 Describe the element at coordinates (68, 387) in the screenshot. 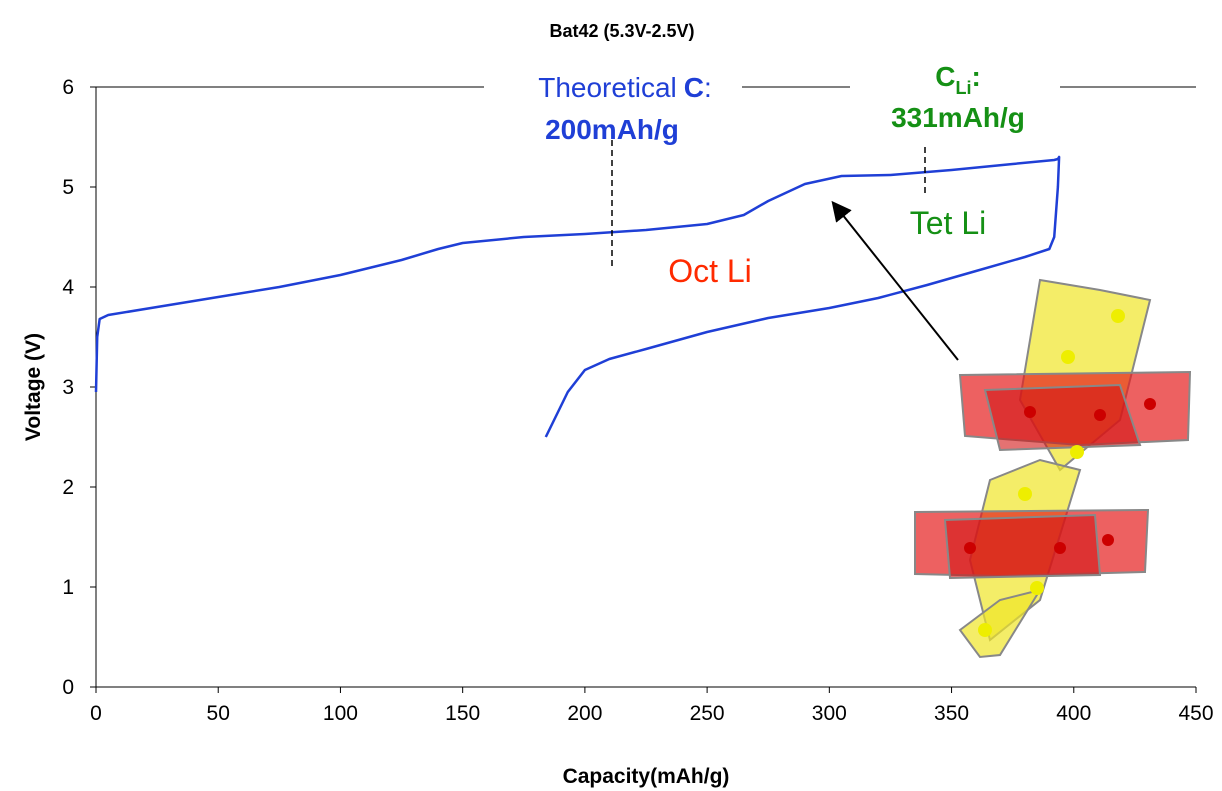

I see `y-tick-label: 3` at that location.